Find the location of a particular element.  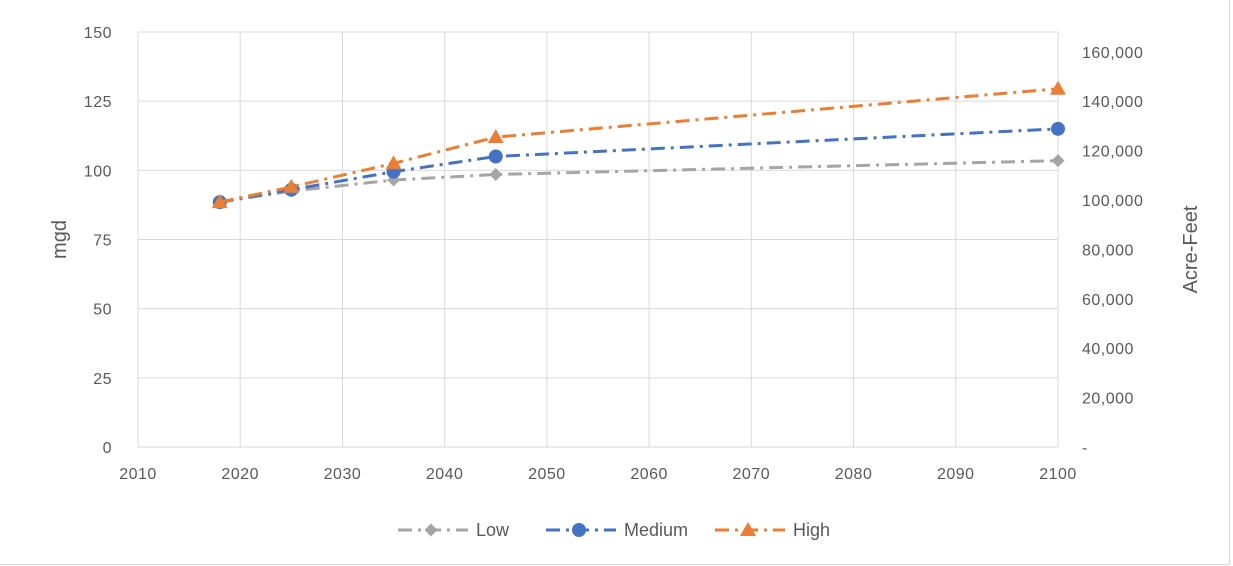

y-tick-label: 50 is located at coordinates (102, 310).